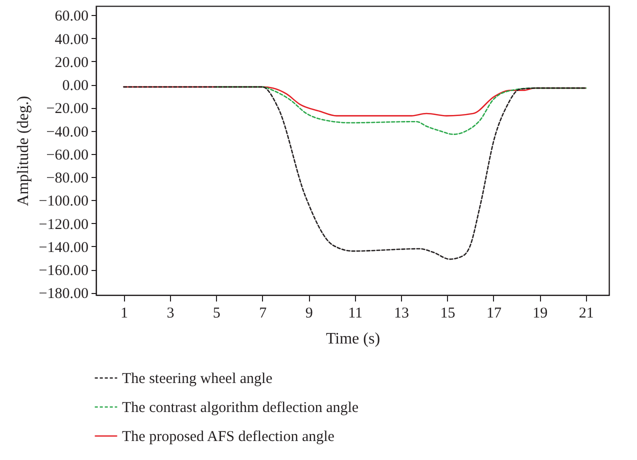 The height and width of the screenshot is (460, 637). What do you see at coordinates (67, 155) in the screenshot?
I see `y-tick-label: −60.00` at bounding box center [67, 155].